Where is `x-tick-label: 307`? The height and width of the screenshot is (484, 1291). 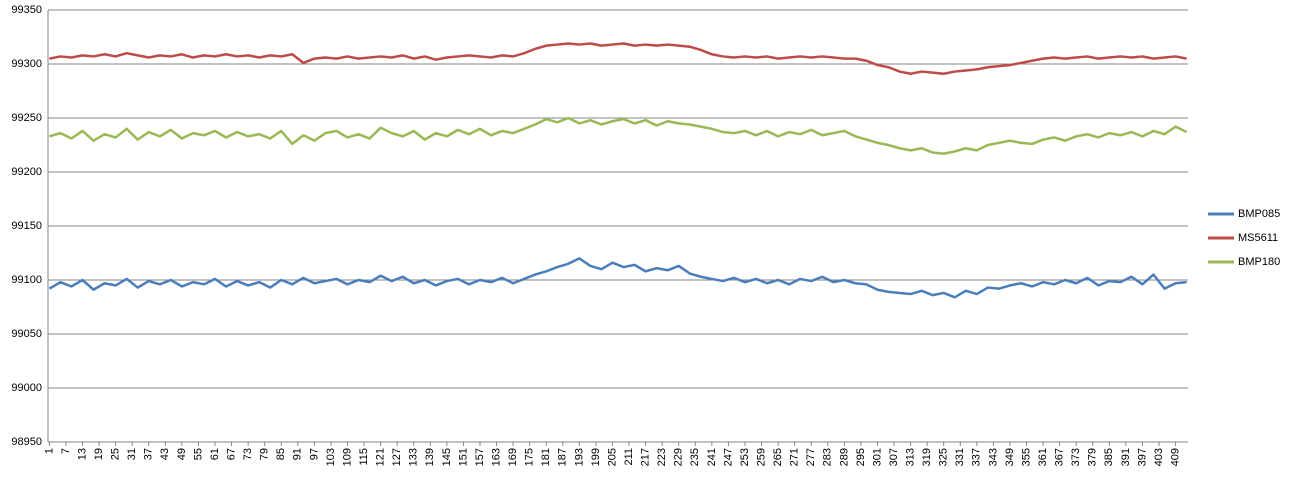 x-tick-label: 307 is located at coordinates (894, 457).